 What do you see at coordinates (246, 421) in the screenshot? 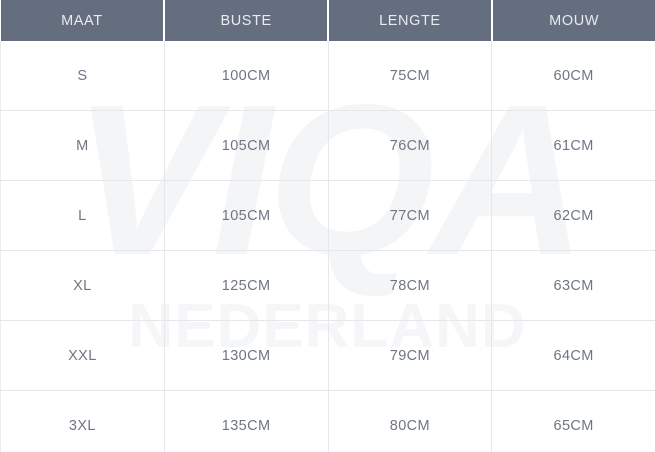
I see `cell-buste: 135CM` at bounding box center [246, 421].